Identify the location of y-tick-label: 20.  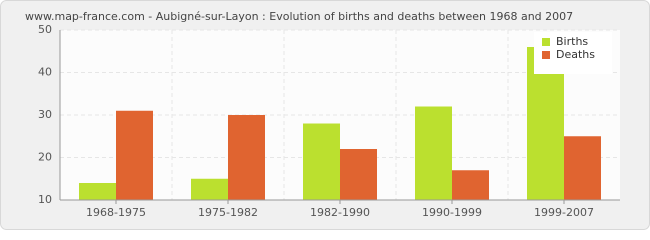
(45, 157).